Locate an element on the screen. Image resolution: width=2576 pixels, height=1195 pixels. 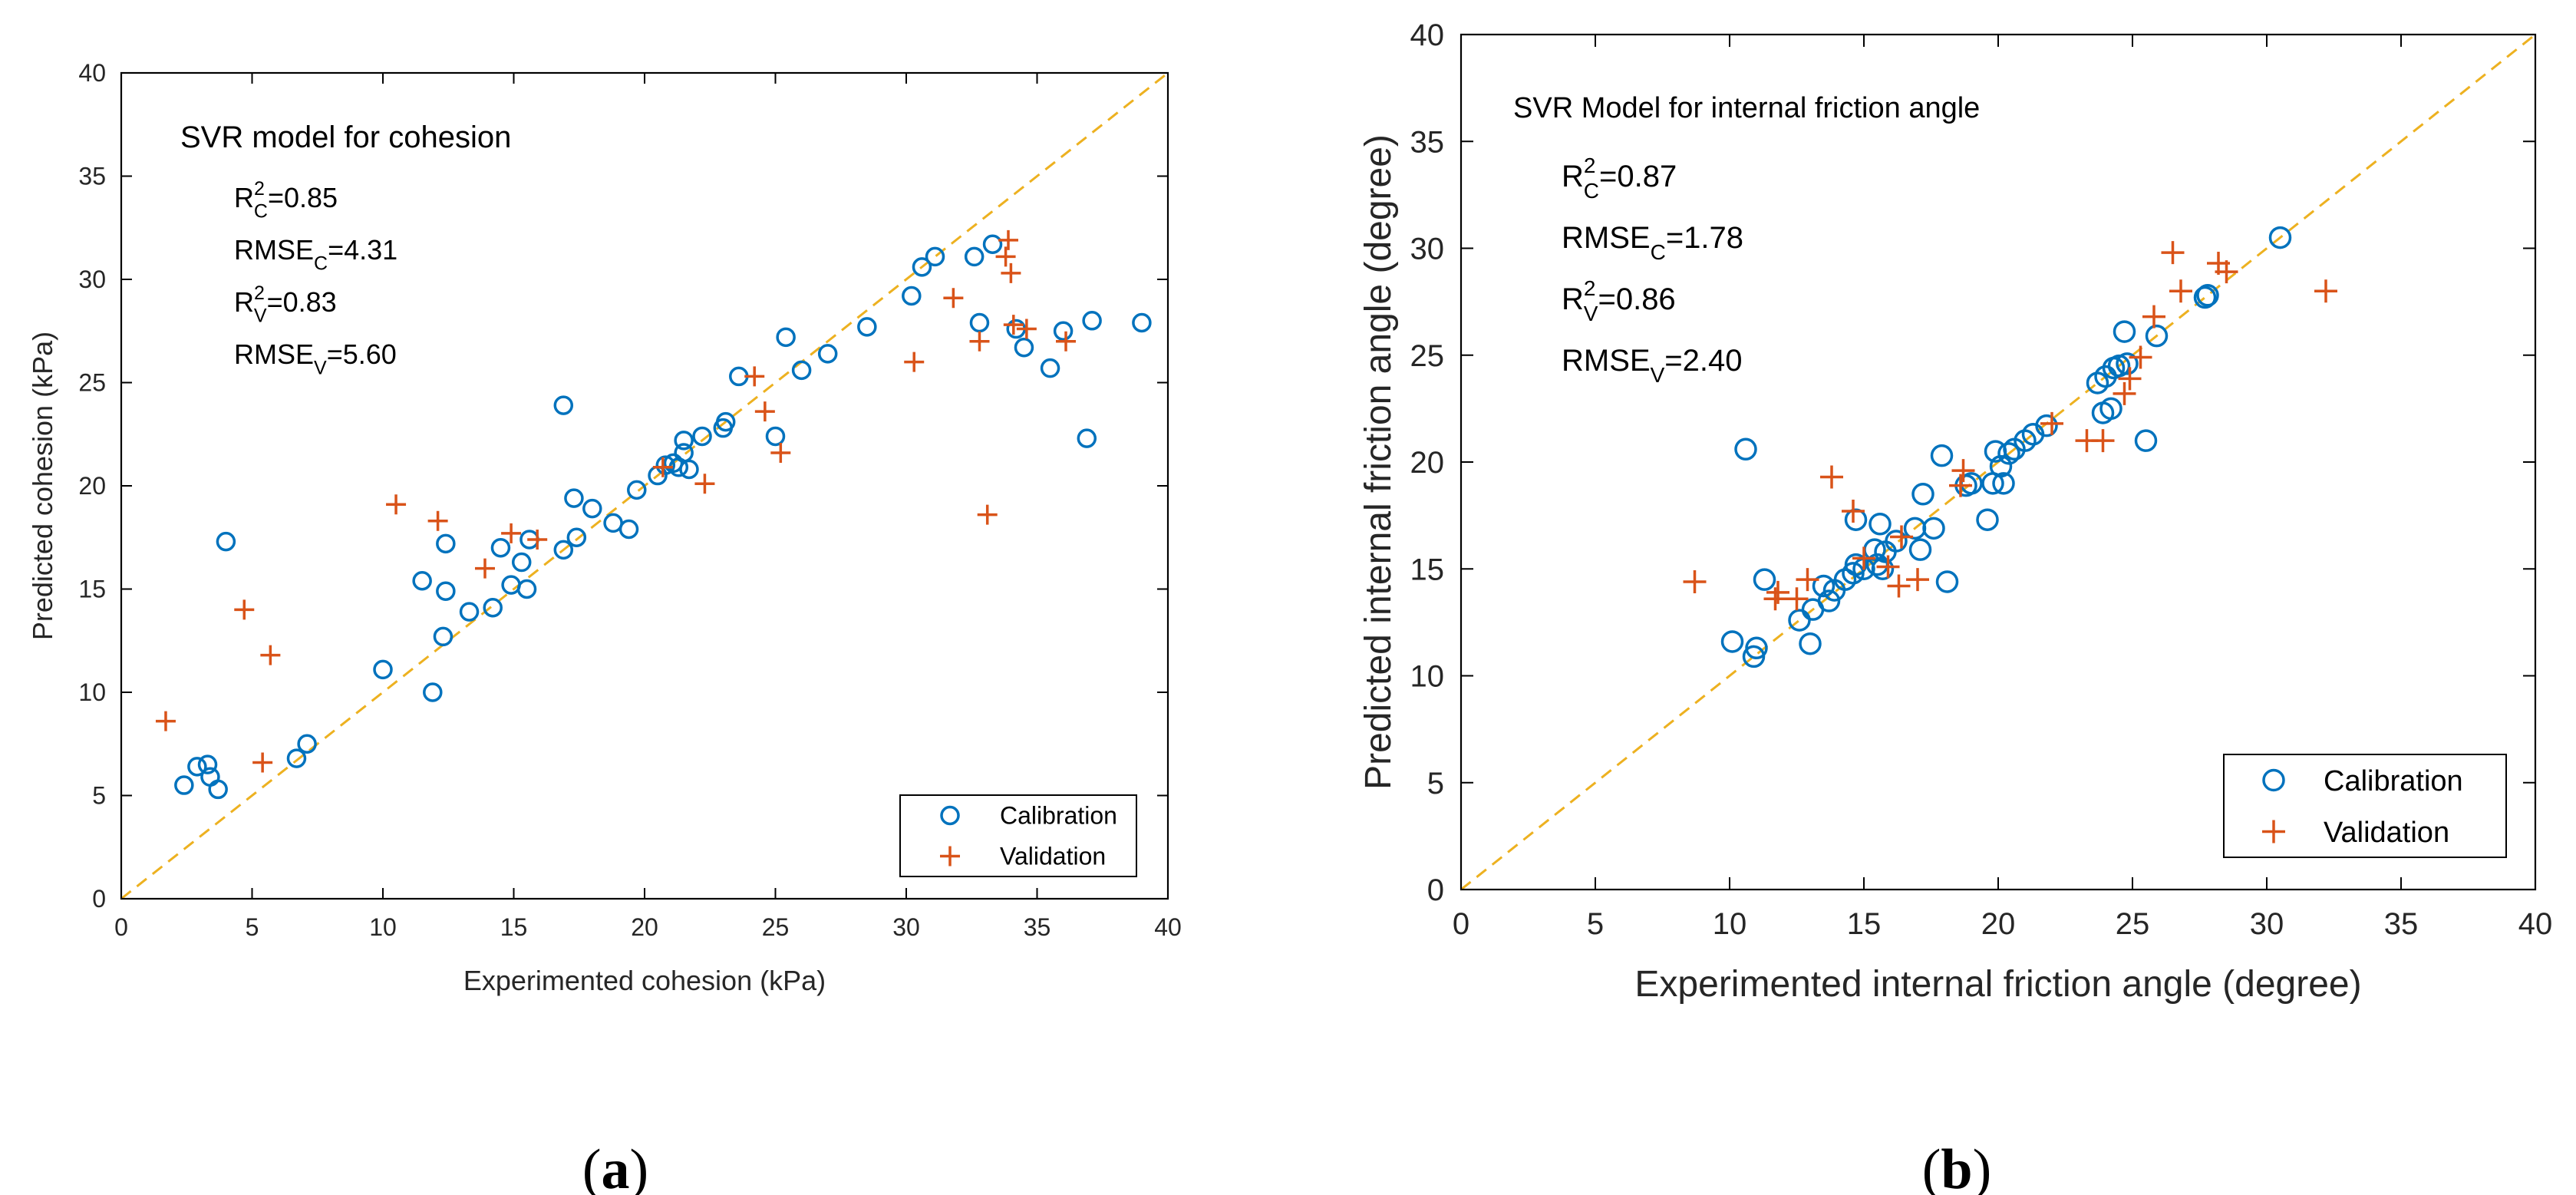
y-tick-label: 40 is located at coordinates (92, 73).